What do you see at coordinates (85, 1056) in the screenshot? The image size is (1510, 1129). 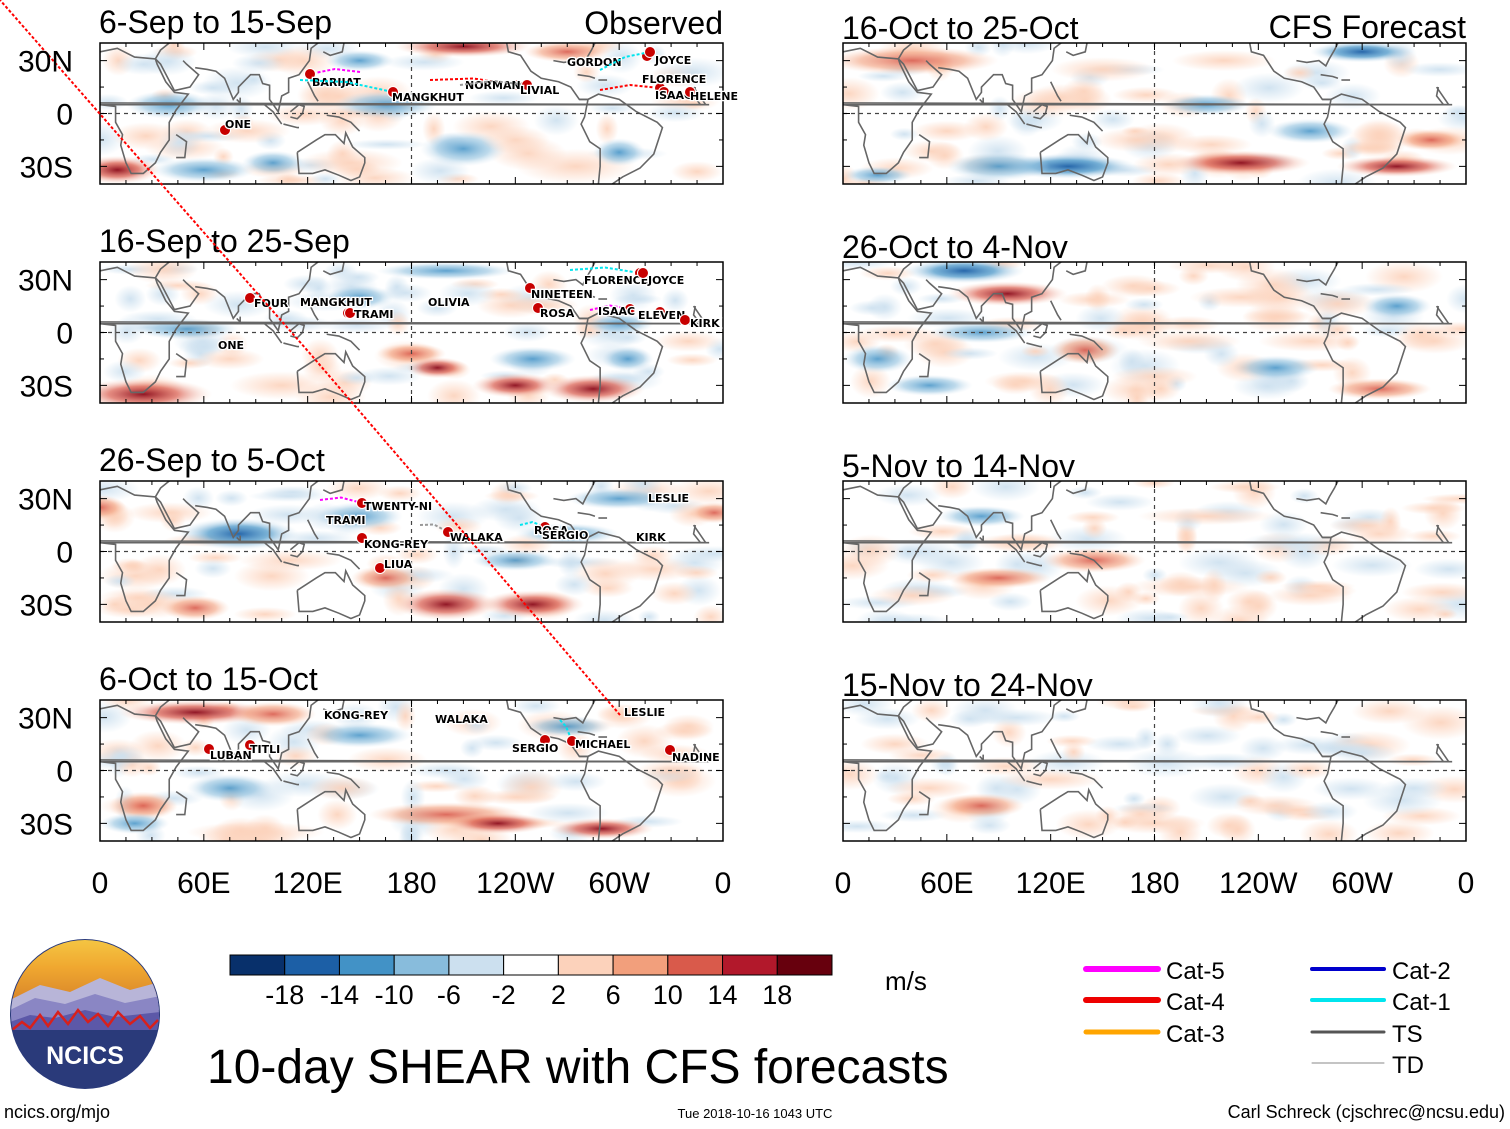 I see `logo-text: NCICS` at bounding box center [85, 1056].